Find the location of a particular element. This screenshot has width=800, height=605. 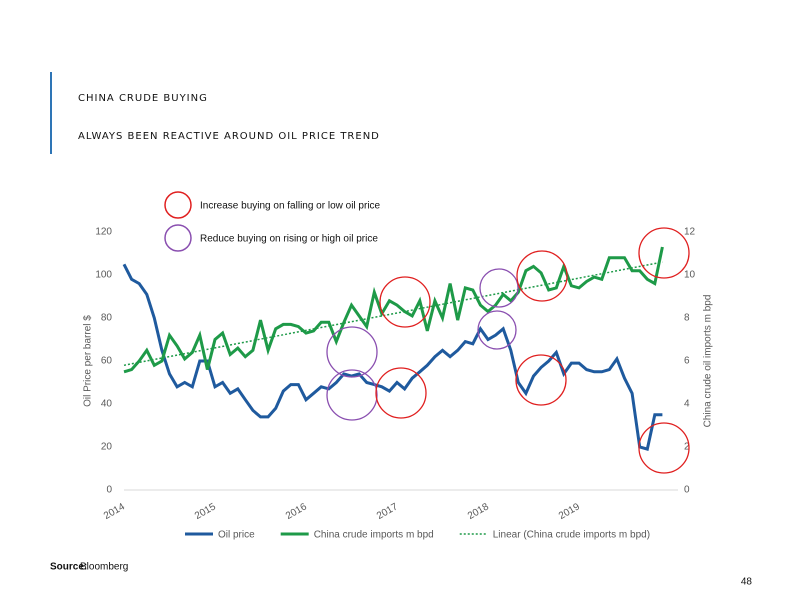

y2-tick-label: 10 is located at coordinates (690, 275).